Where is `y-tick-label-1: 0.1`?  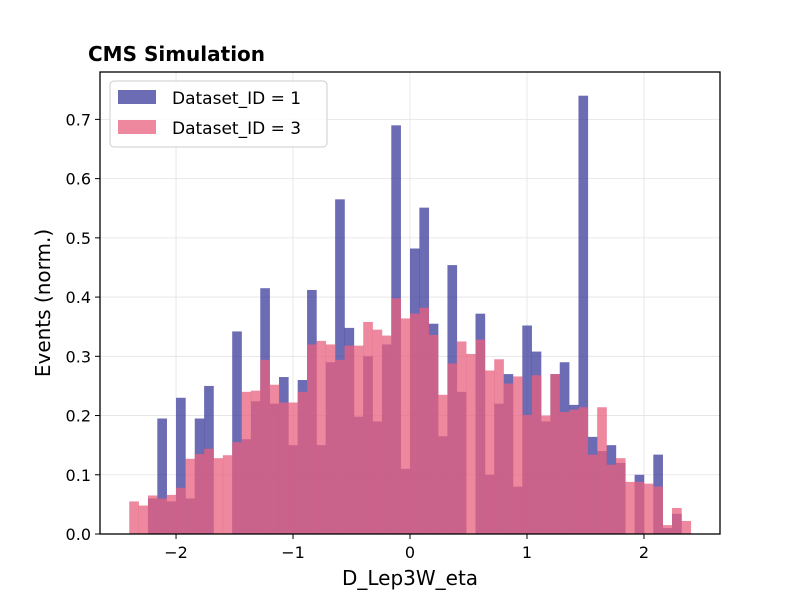
y-tick-label-1: 0.1 is located at coordinates (78, 475).